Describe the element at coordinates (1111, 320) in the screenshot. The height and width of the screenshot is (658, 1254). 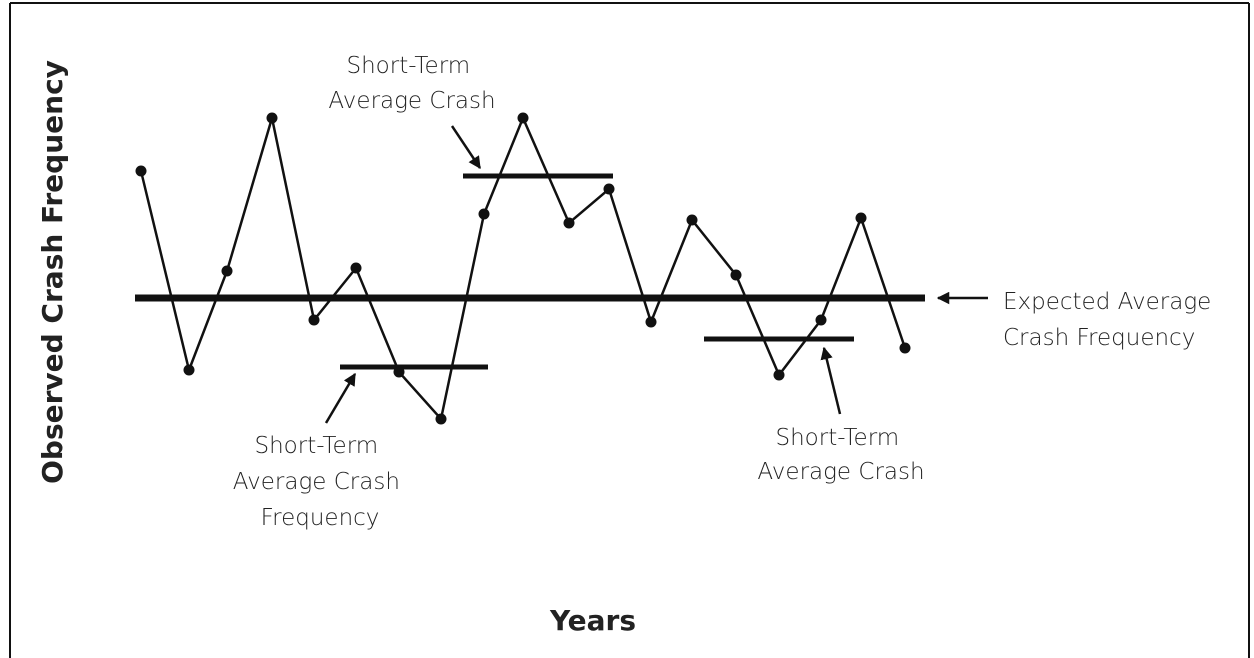
I see `annotation: Expected Average Crash Frequency` at that location.